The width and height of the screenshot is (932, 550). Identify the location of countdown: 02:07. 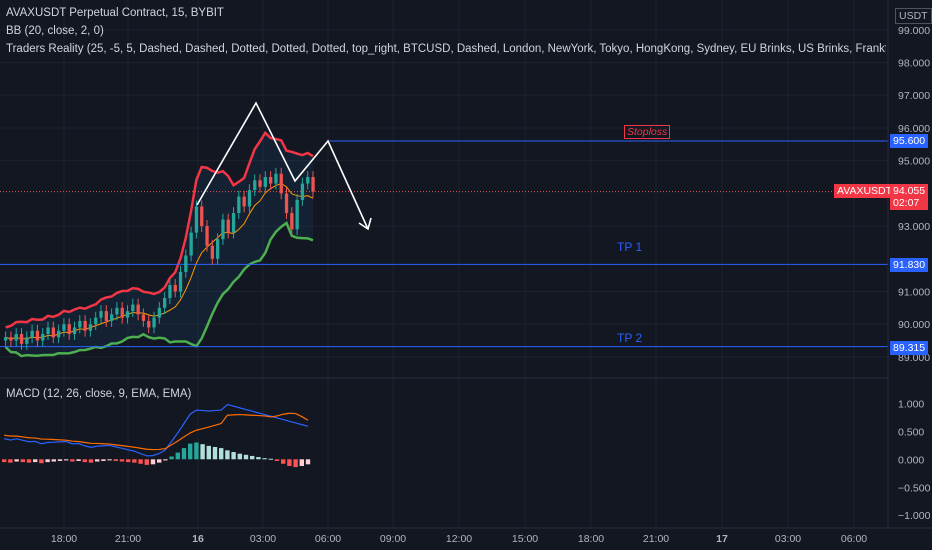
(906, 203).